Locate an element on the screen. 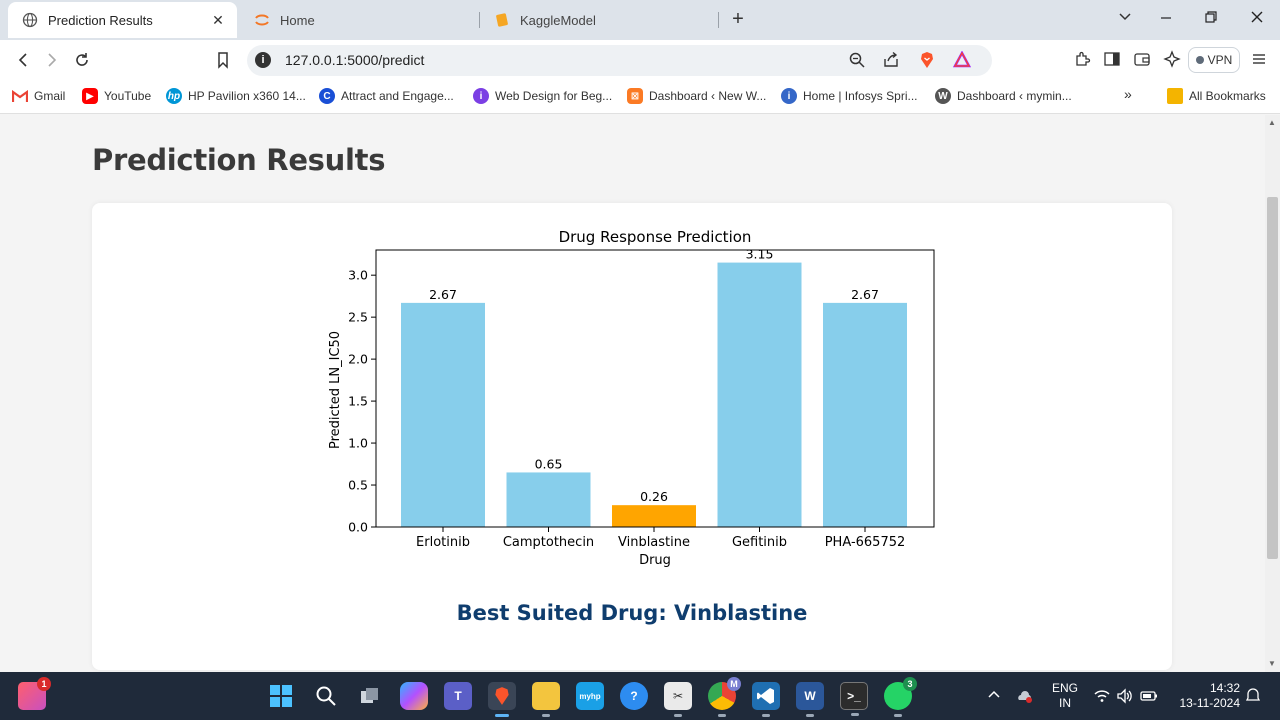 Image resolution: width=1280 pixels, height=720 pixels. y-tick-label: 0.5 is located at coordinates (358, 485).